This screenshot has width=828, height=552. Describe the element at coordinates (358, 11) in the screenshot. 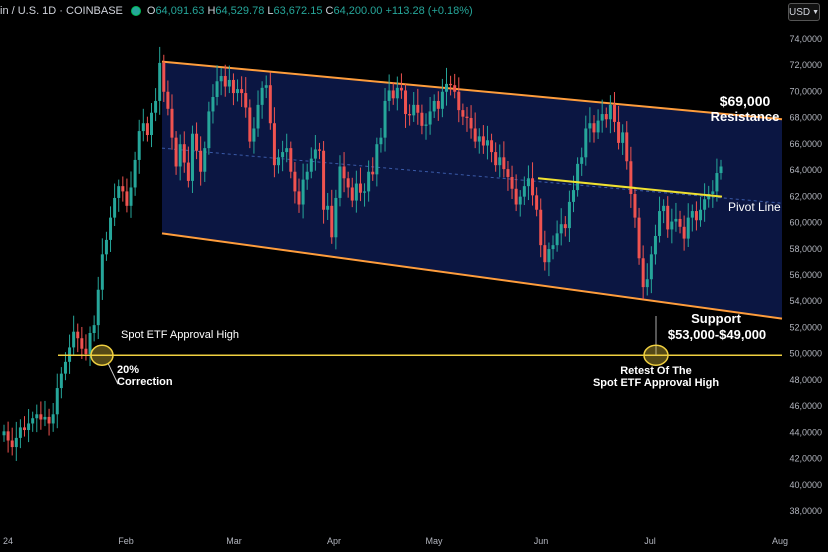

I see `close-value: 64,200.00` at that location.